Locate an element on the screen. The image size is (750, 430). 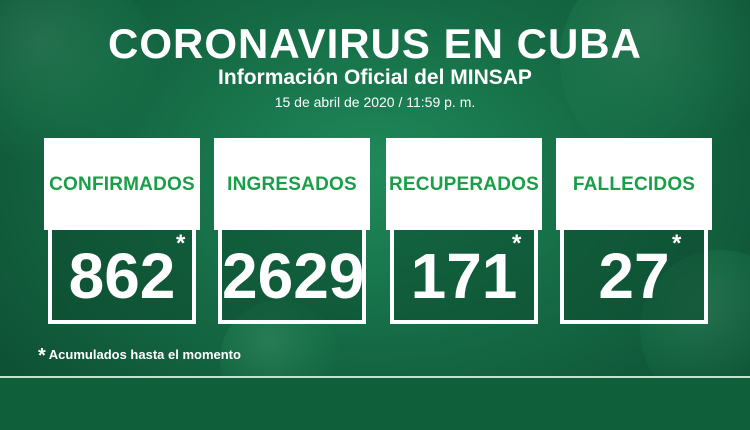
footnote: * Acumulados hasta el momento is located at coordinates (139, 356).